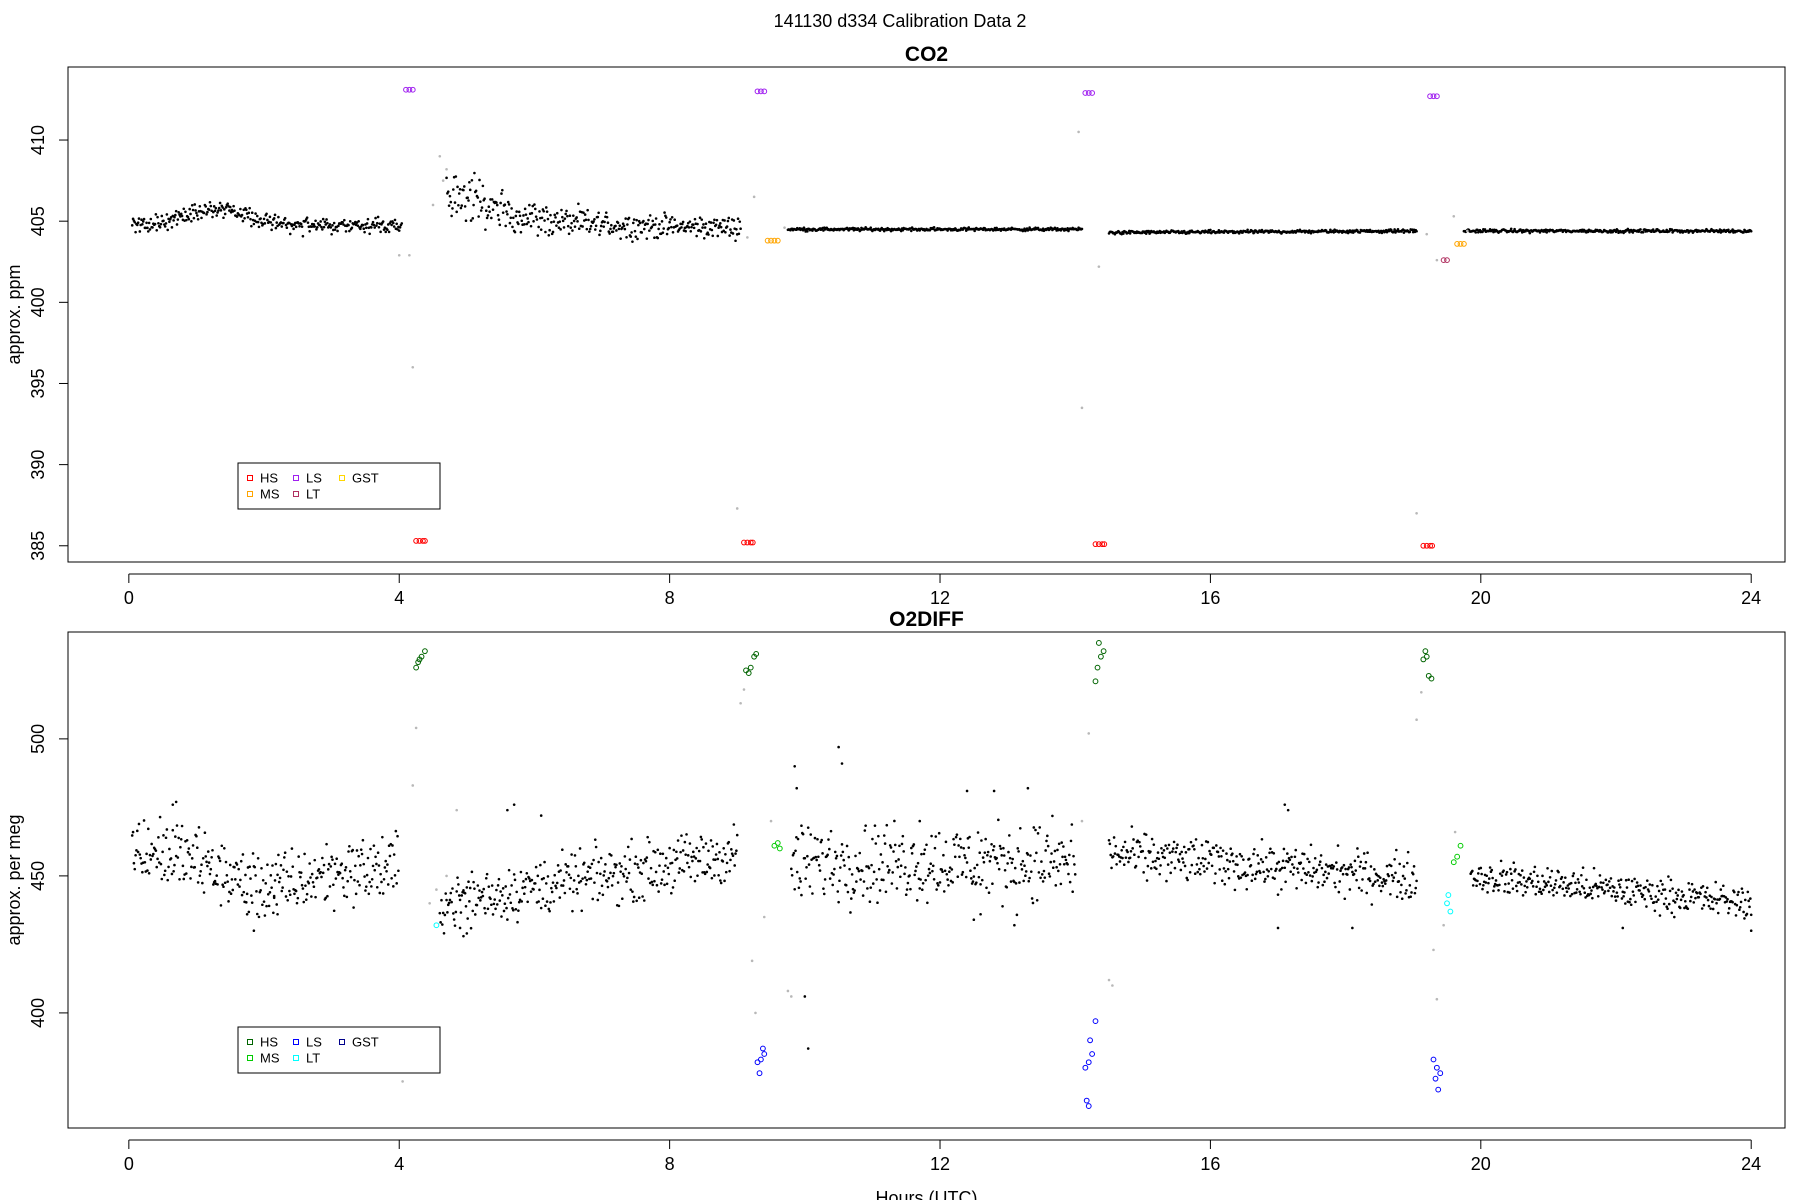 This screenshot has width=1800, height=1200. I want to click on o2diff-transition-point, so click(1082, 821).